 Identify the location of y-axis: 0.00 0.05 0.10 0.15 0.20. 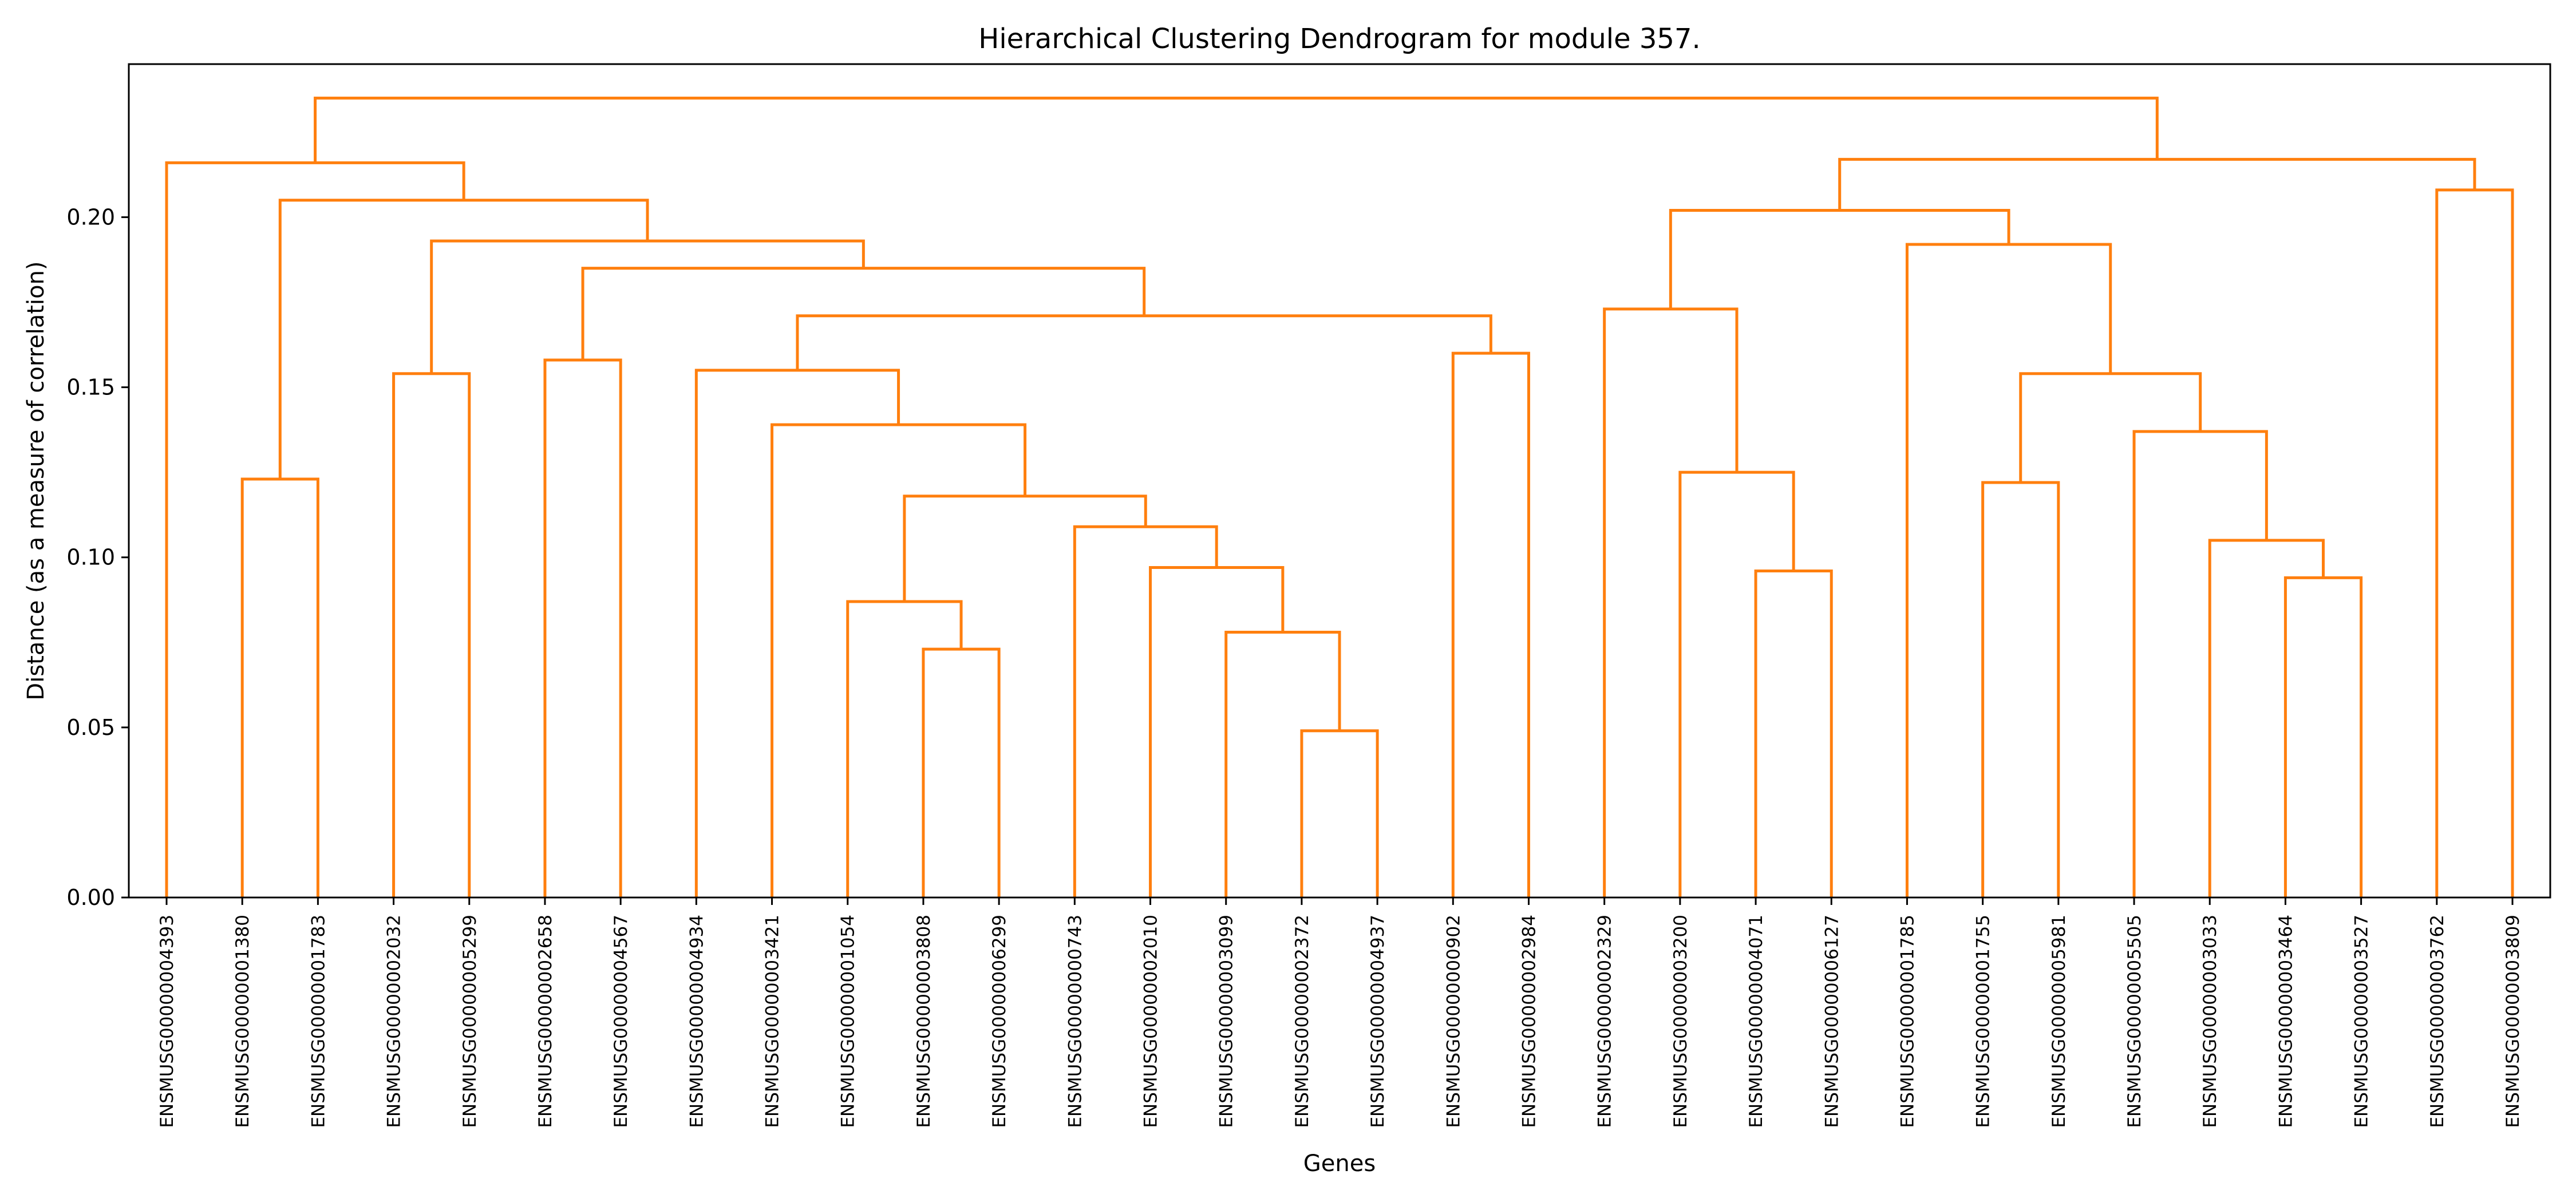
(97, 557).